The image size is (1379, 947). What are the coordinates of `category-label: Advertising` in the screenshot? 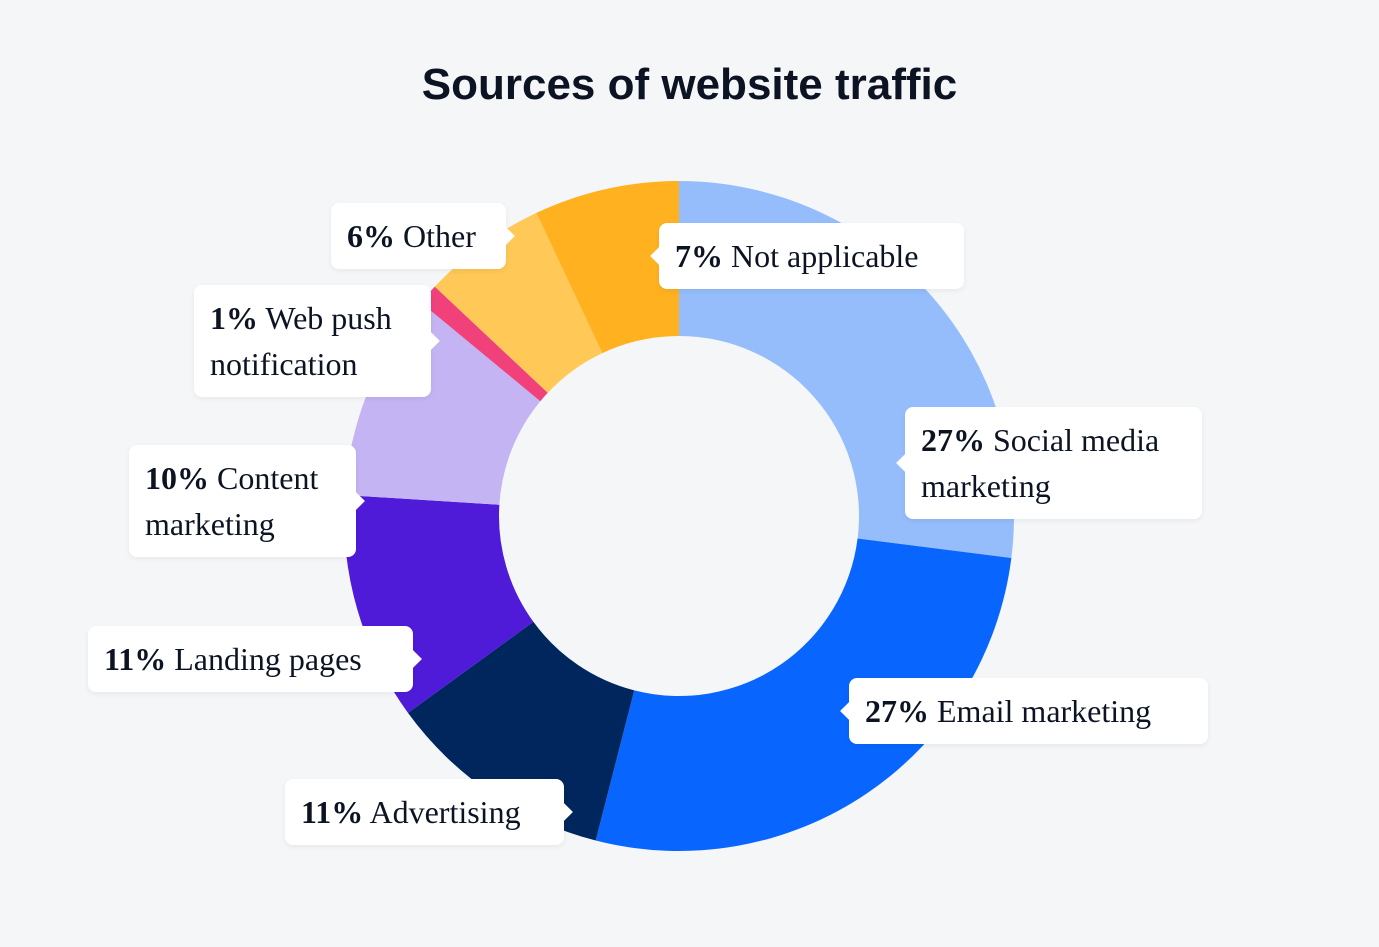 It's located at (445, 812).